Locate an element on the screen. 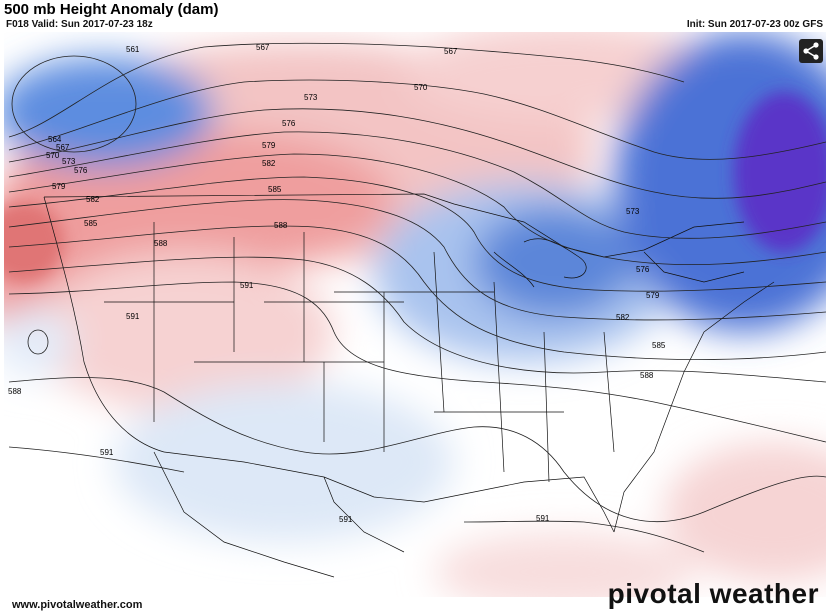 The image size is (829, 614). map-header-title: 500 mb Height Anomaly (dam) is located at coordinates (111, 9).